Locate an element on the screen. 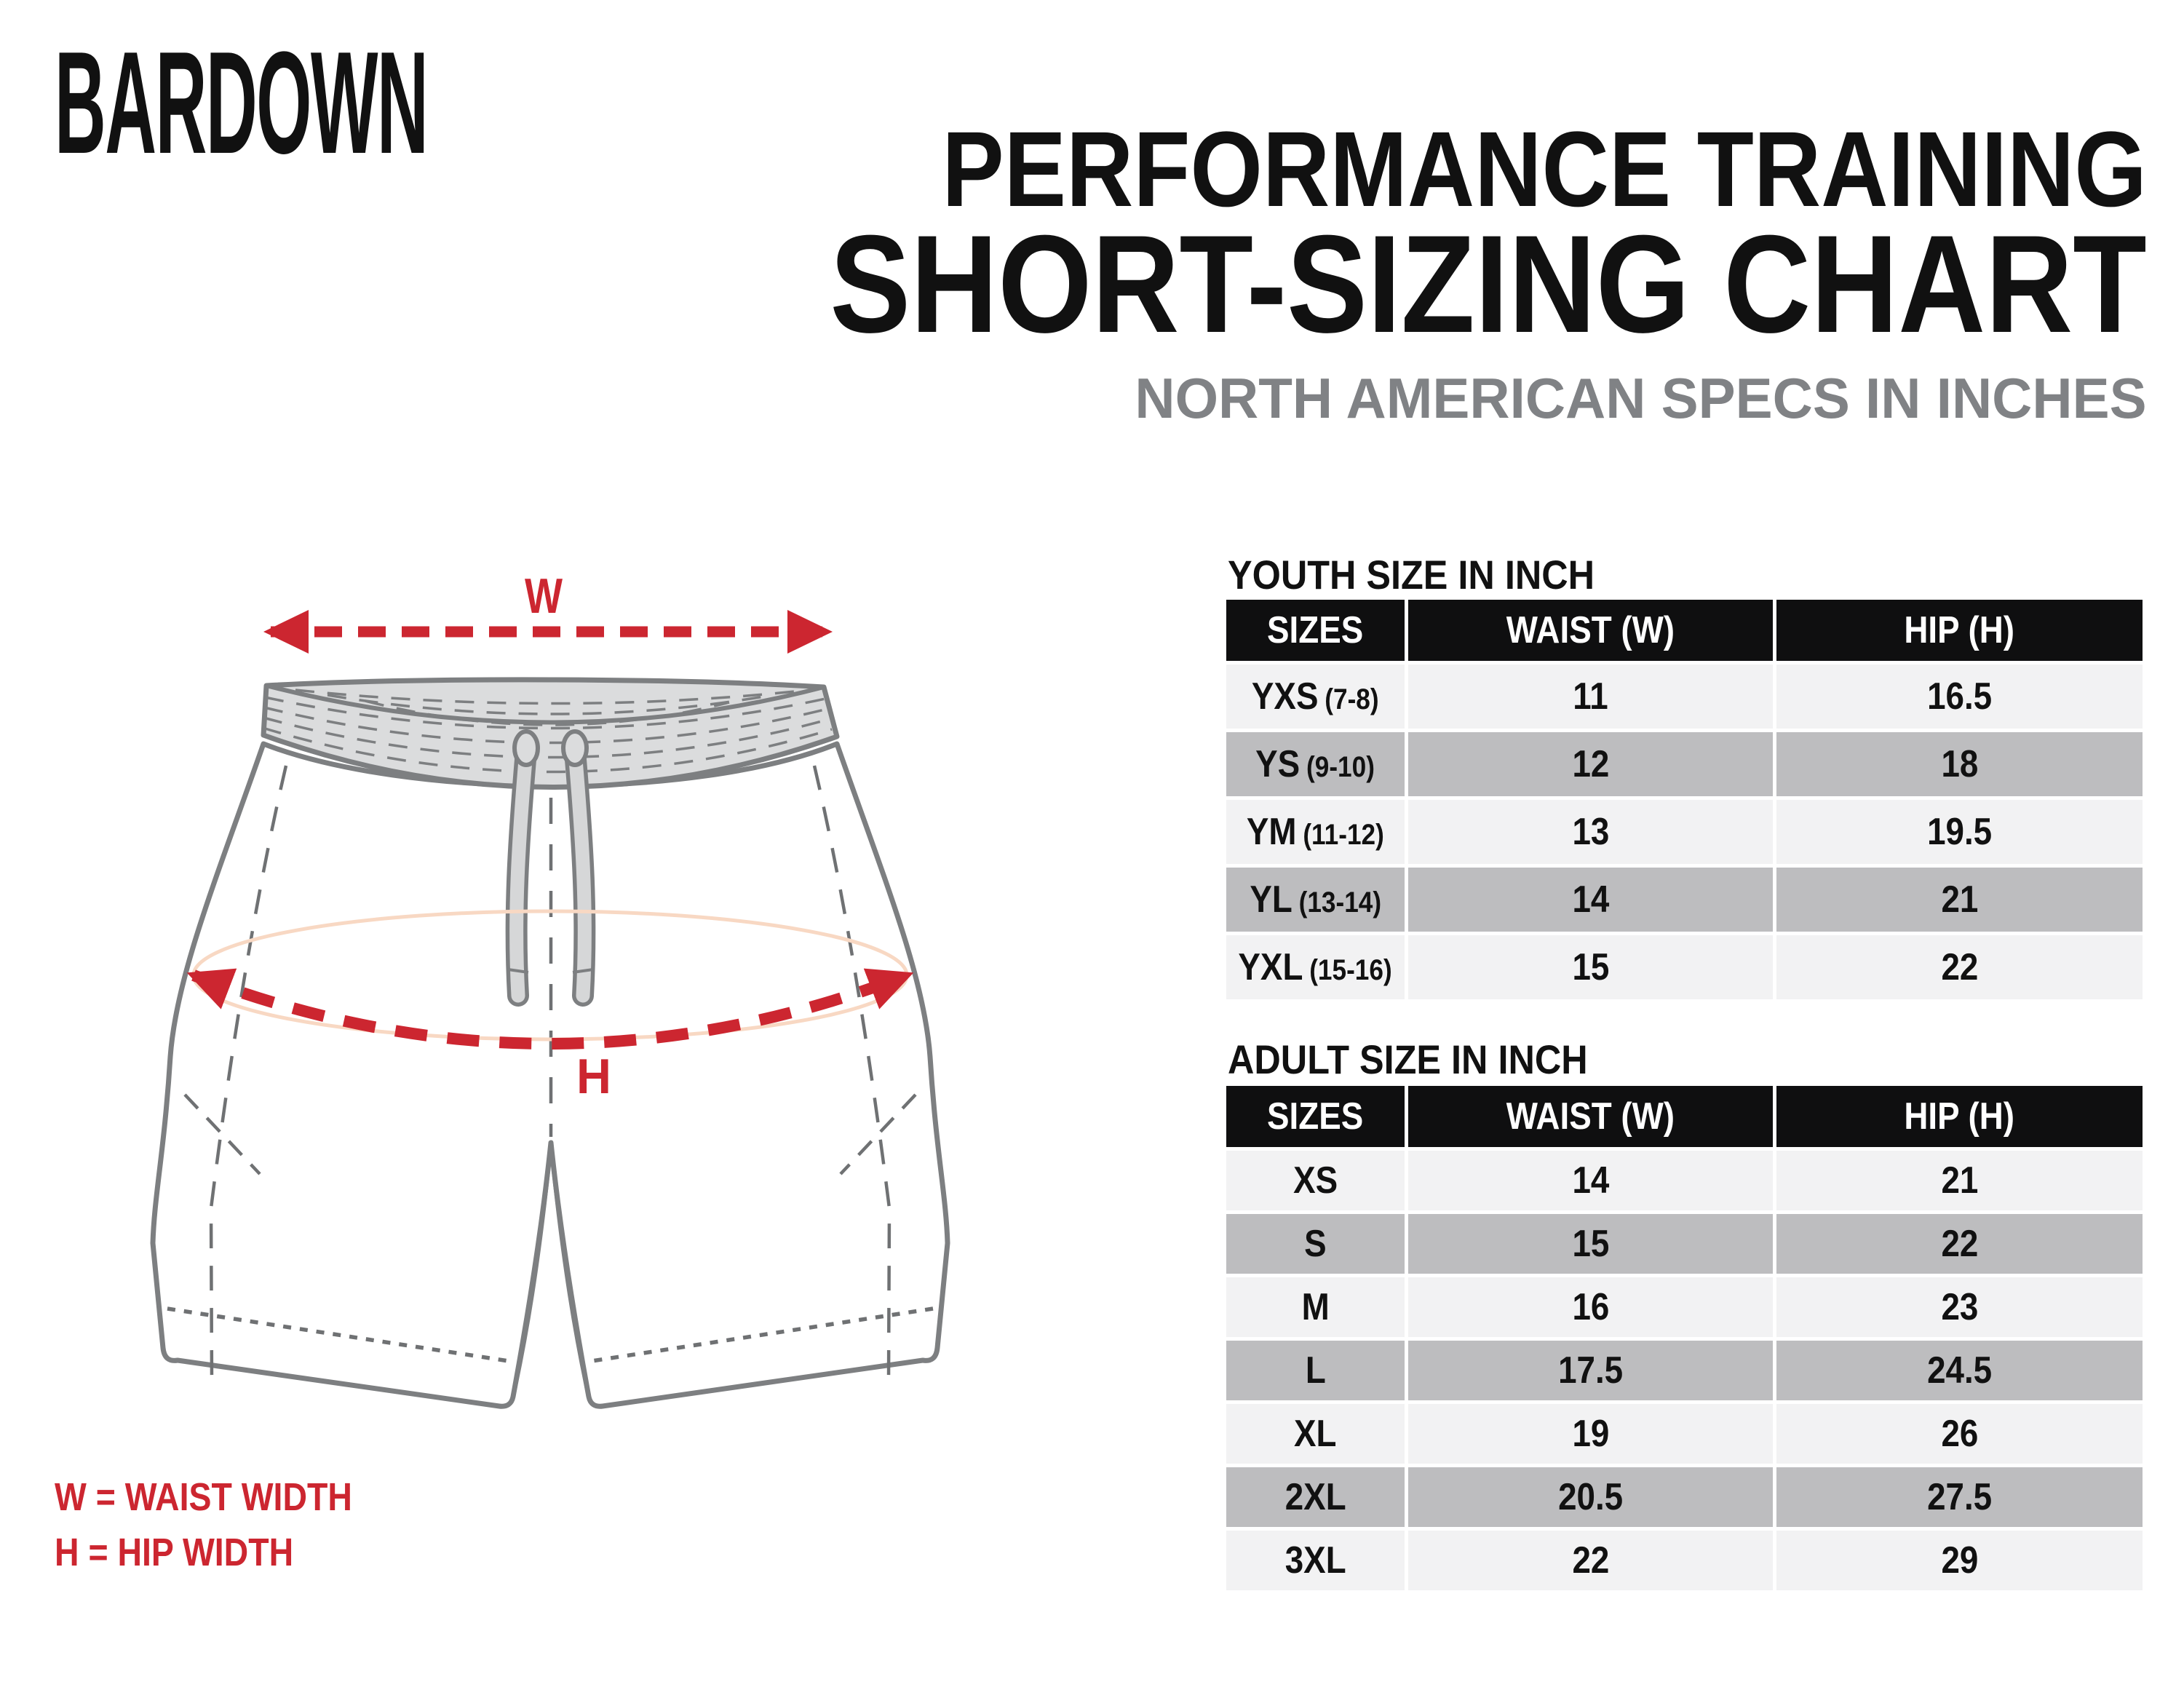 The height and width of the screenshot is (1690, 2184). hip-cell: 27.5 is located at coordinates (1960, 1497).